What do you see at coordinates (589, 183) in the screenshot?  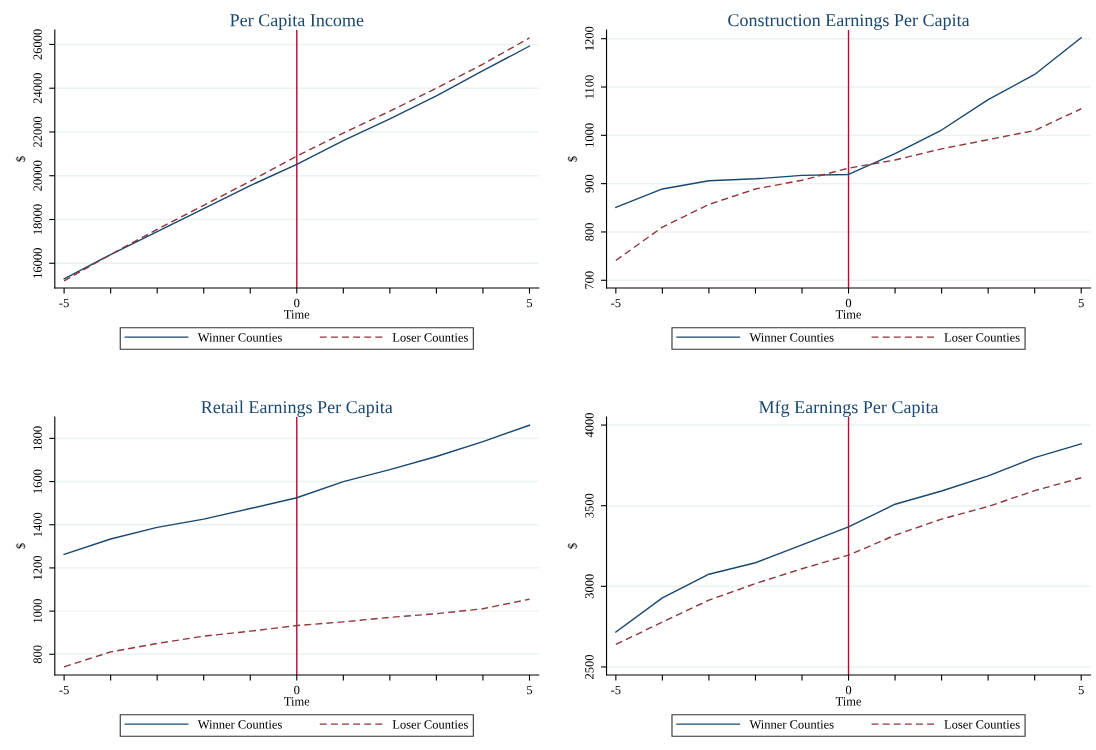 I see `y-tick-label: 900` at bounding box center [589, 183].